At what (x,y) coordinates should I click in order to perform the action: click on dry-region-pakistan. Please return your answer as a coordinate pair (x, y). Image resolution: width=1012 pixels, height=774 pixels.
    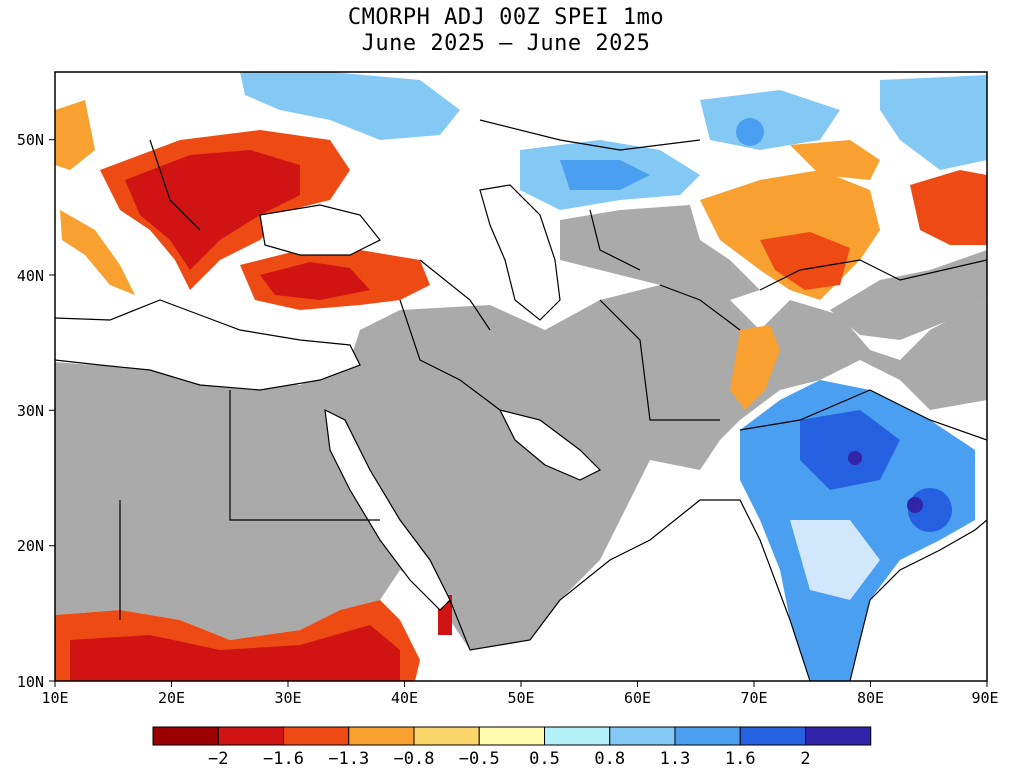
    Looking at the image, I should click on (755, 367).